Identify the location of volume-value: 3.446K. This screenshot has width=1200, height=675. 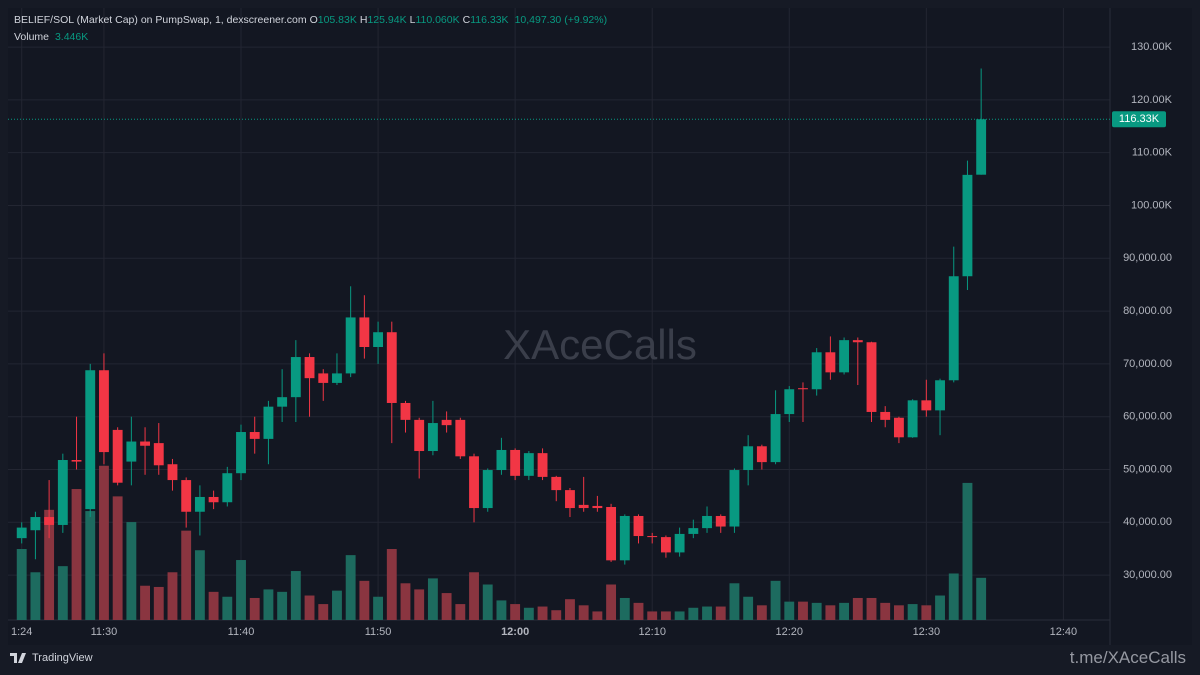
(71, 37).